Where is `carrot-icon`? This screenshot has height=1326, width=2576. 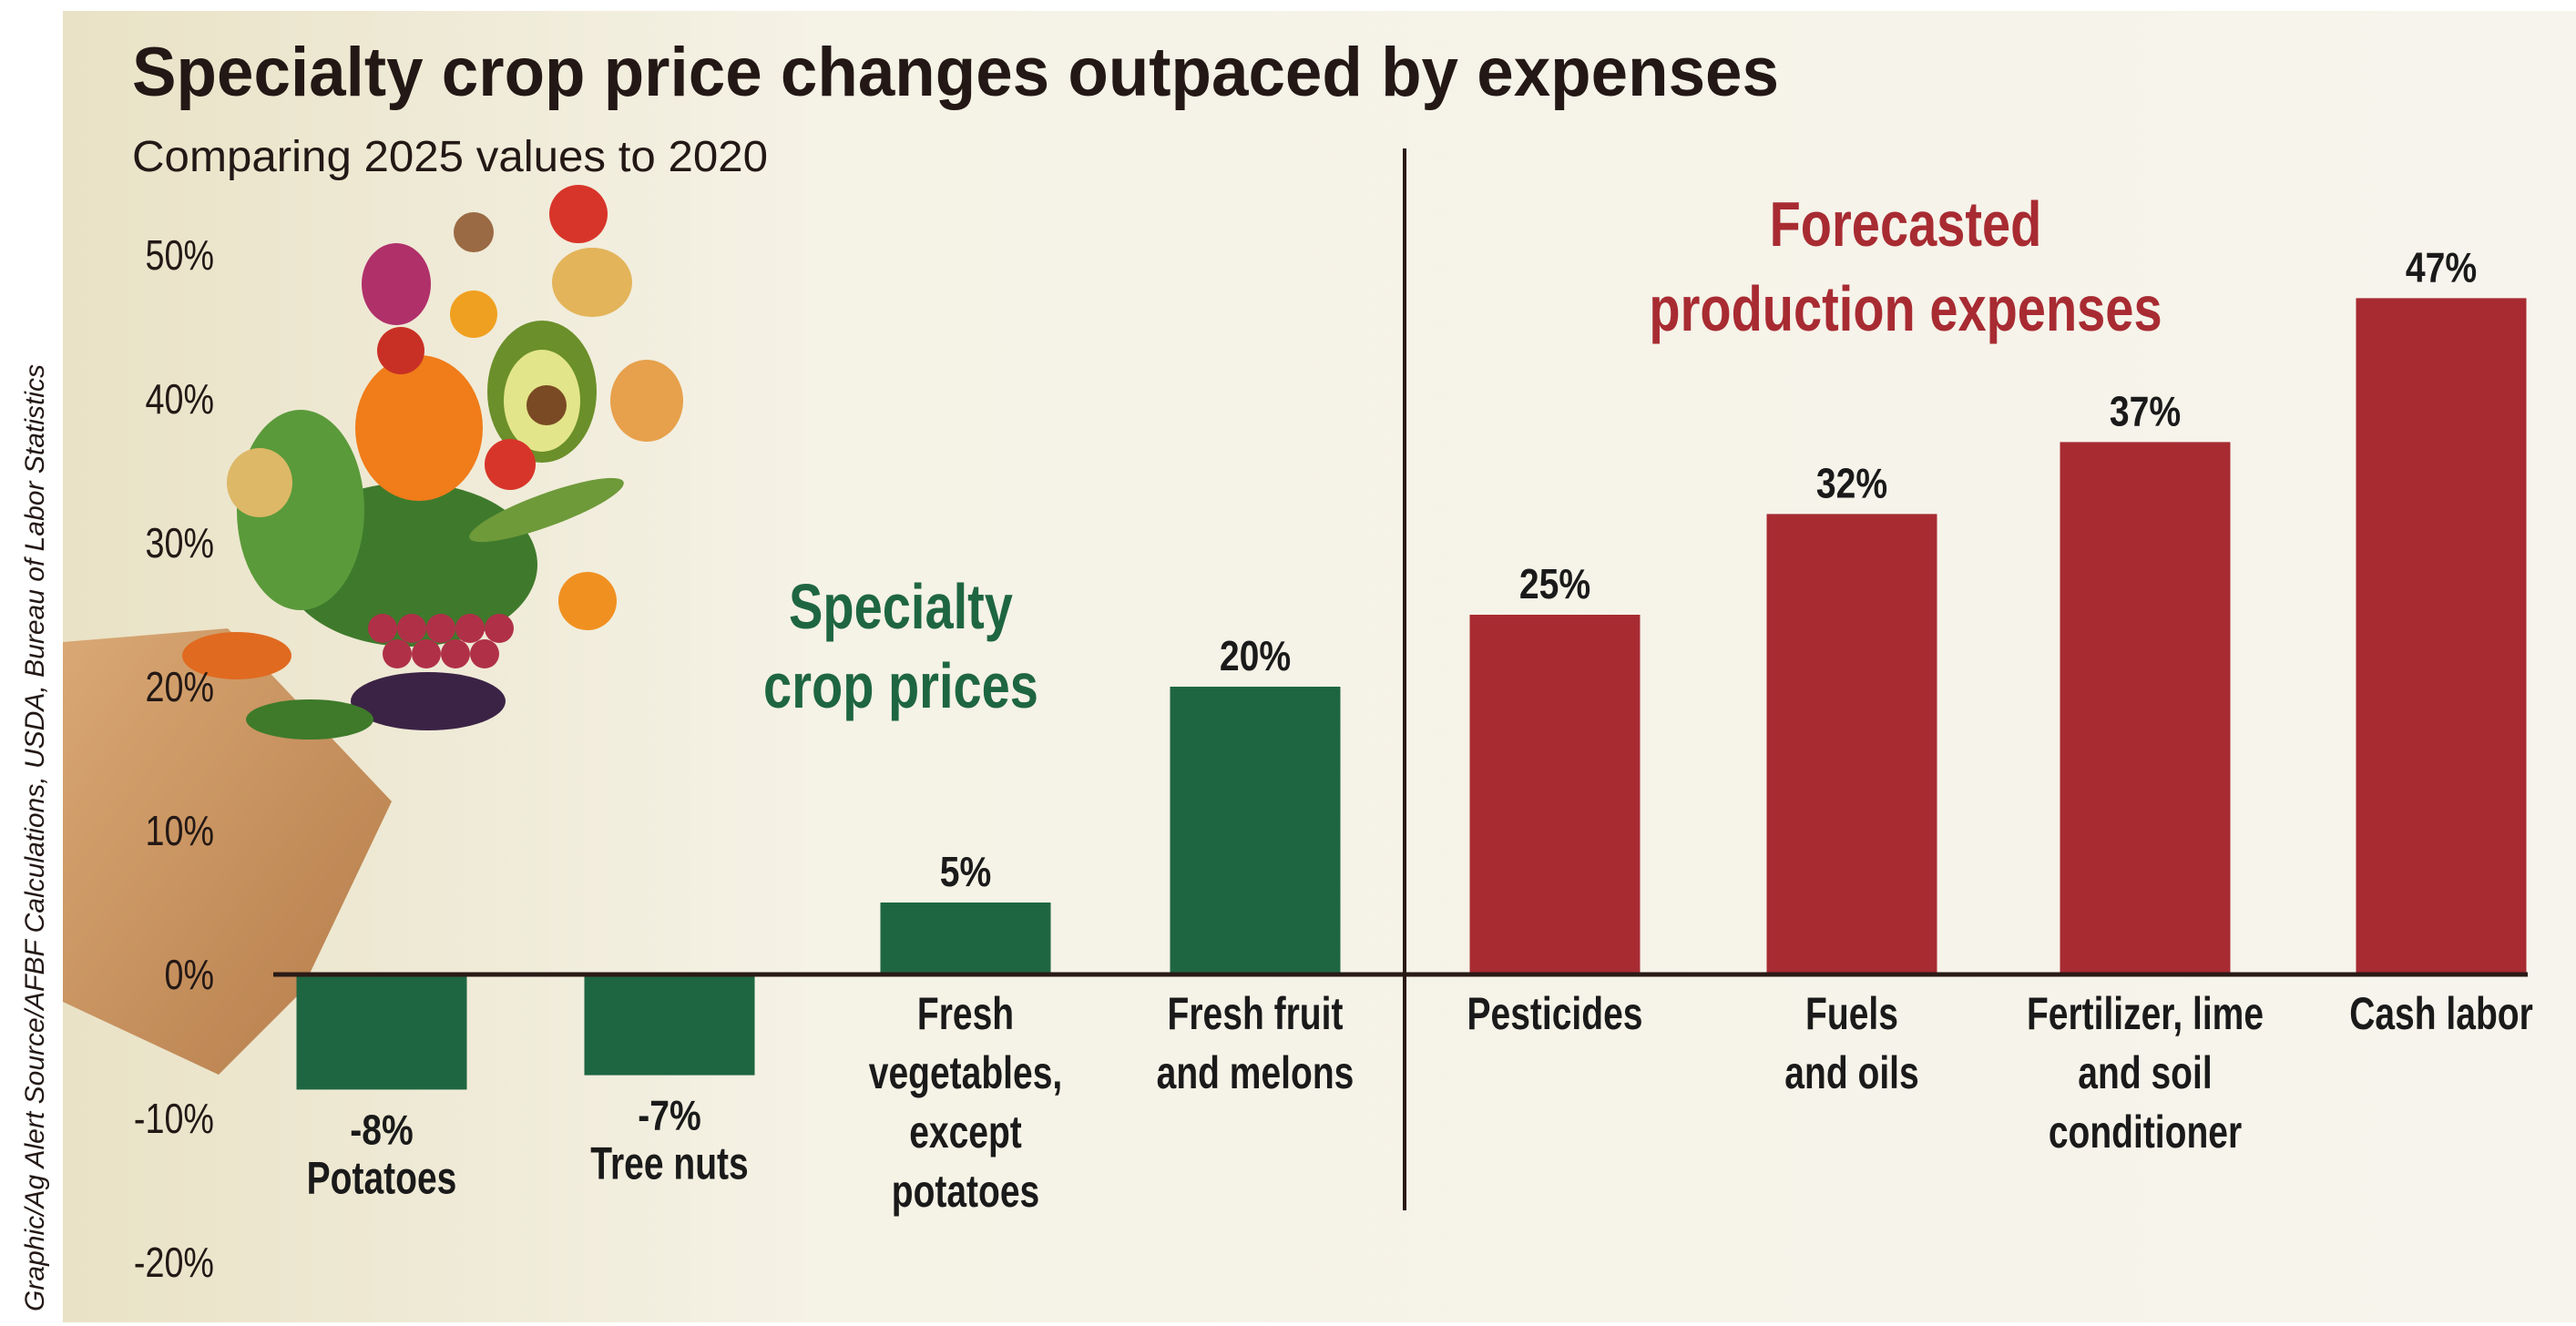 carrot-icon is located at coordinates (236, 656).